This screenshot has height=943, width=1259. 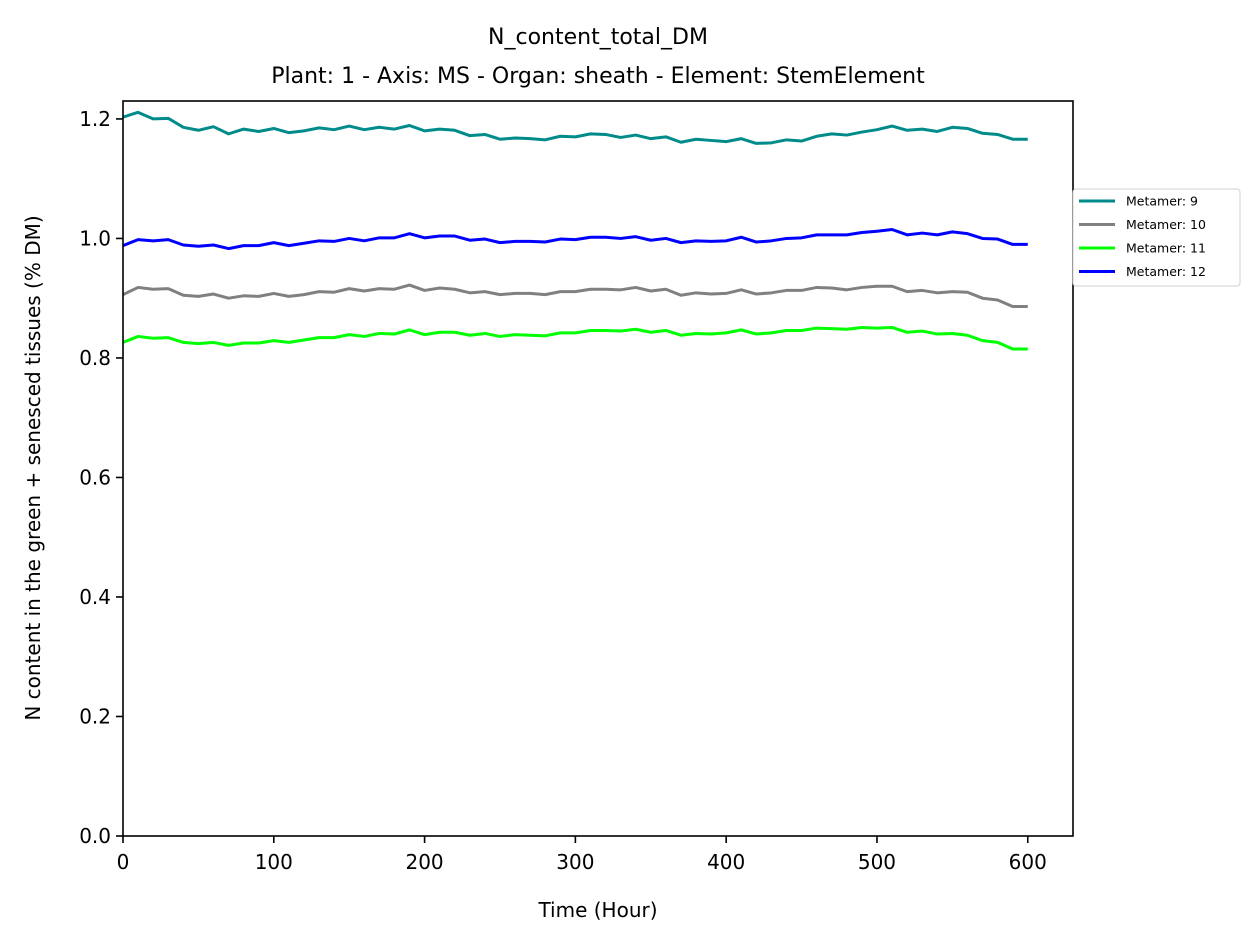 I want to click on legend-label-3: Metamer: 11, so click(x=1166, y=248).